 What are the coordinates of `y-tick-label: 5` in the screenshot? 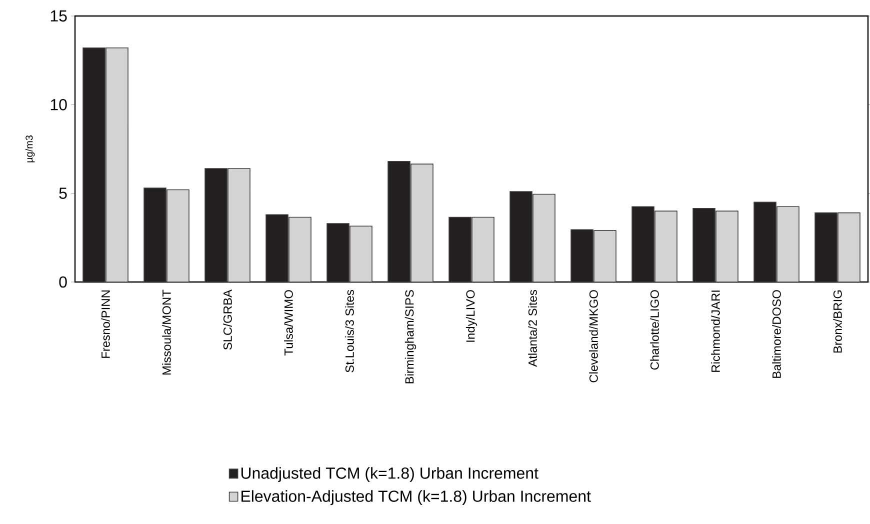 It's located at (63, 193).